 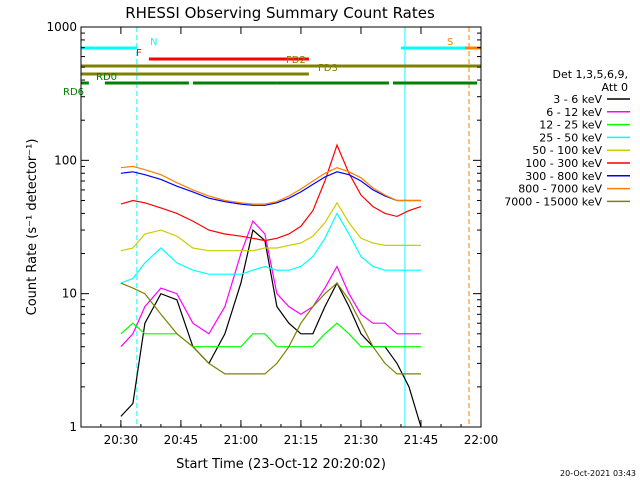 I want to click on y-tick-label-1: 10, so click(x=69, y=294).